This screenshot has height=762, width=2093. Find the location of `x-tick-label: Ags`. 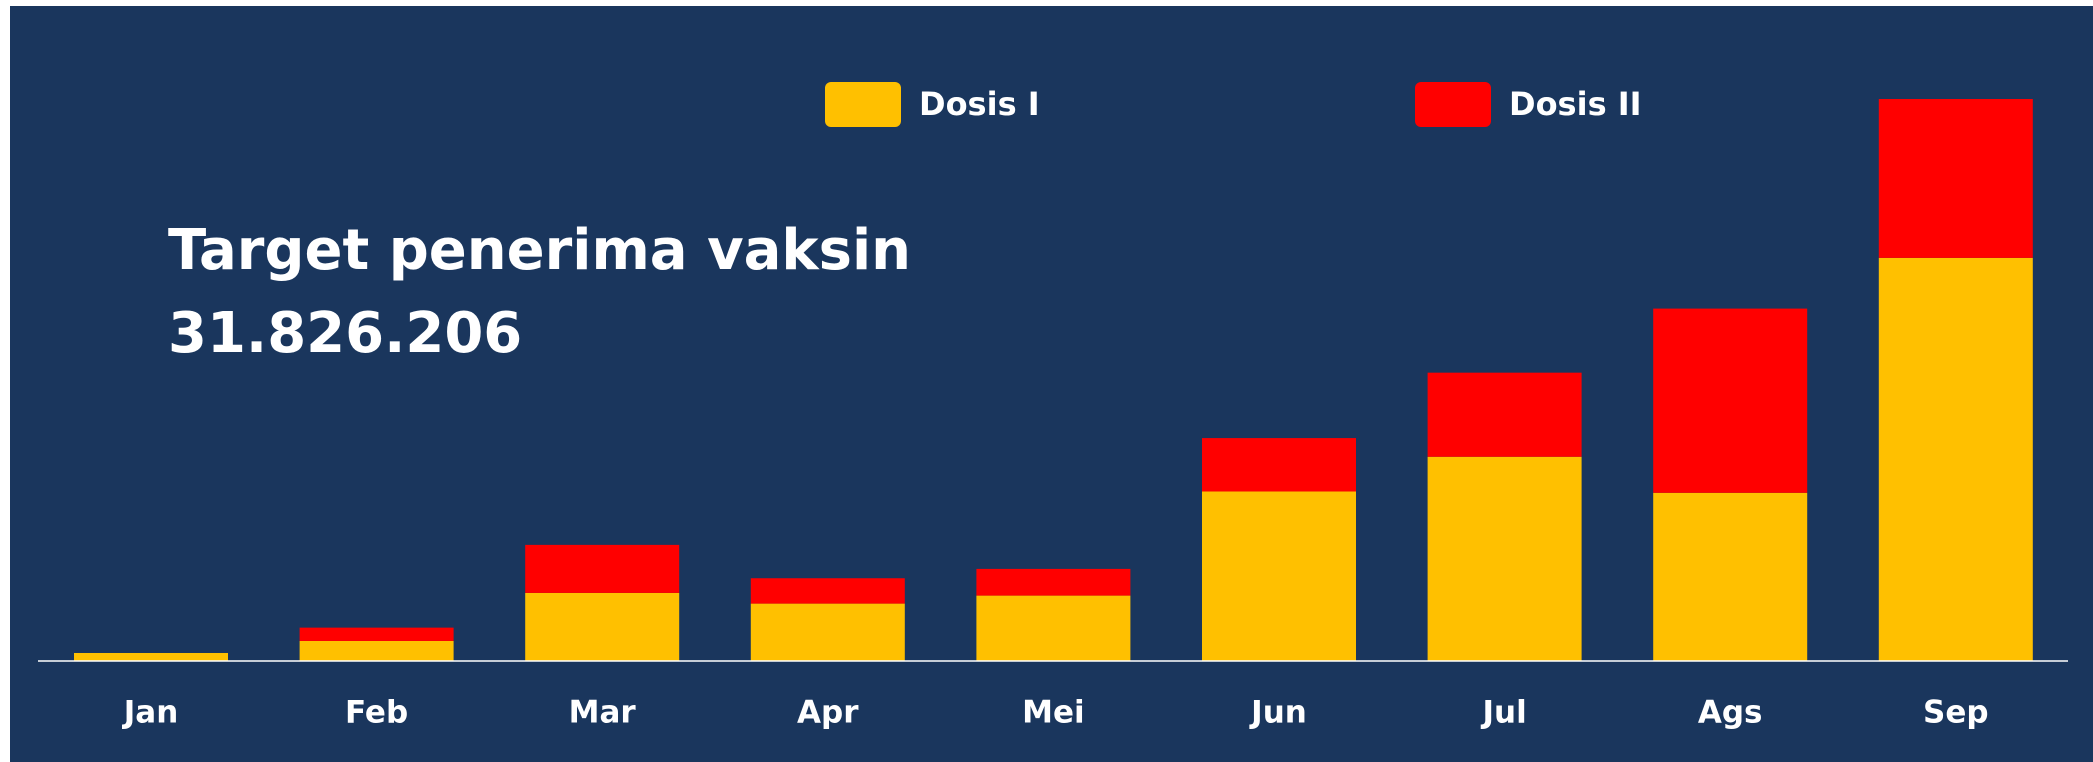

x-tick-label: Ags is located at coordinates (1730, 713).